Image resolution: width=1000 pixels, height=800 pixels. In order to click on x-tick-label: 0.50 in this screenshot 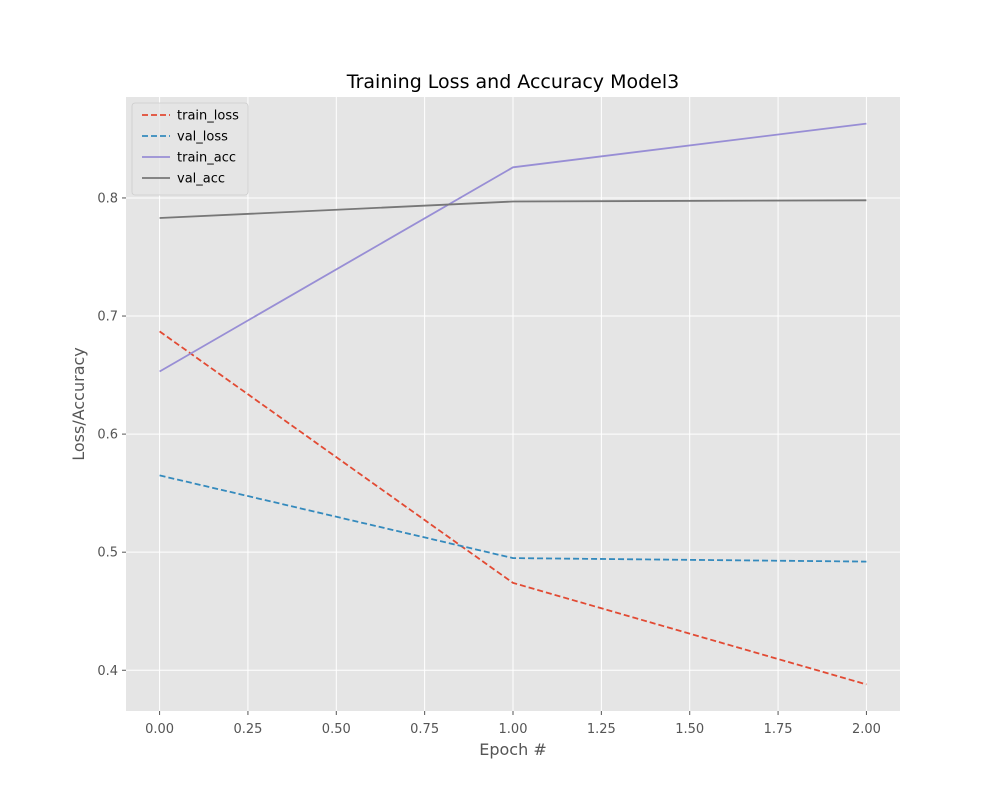, I will do `click(336, 729)`.